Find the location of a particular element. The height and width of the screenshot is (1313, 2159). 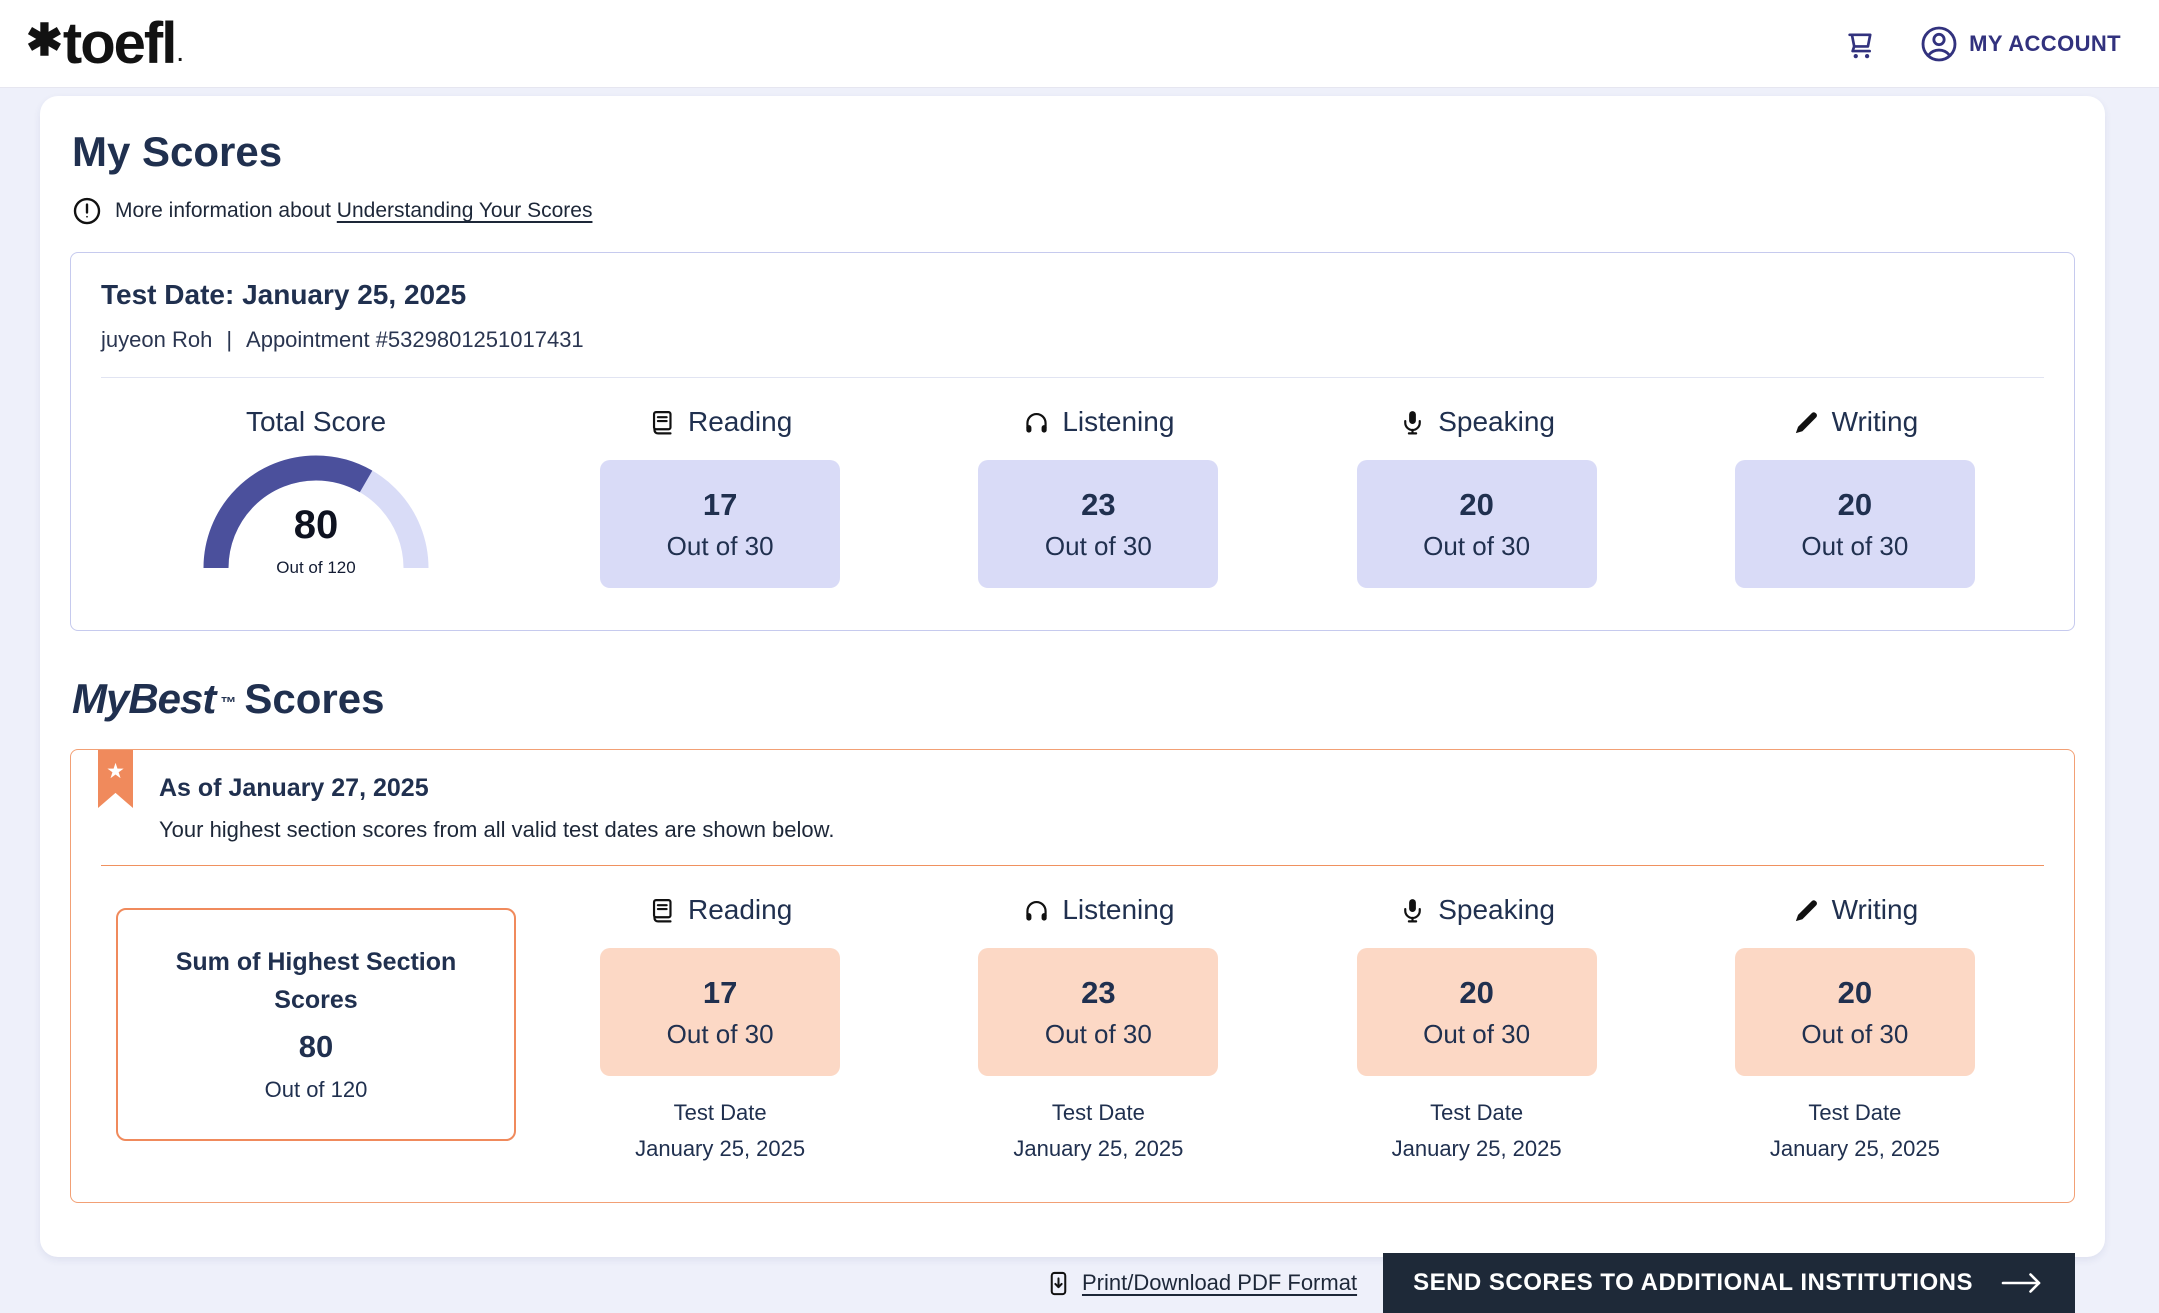

mybest-scores-title: MyBest ™ Scores is located at coordinates (1073, 699).